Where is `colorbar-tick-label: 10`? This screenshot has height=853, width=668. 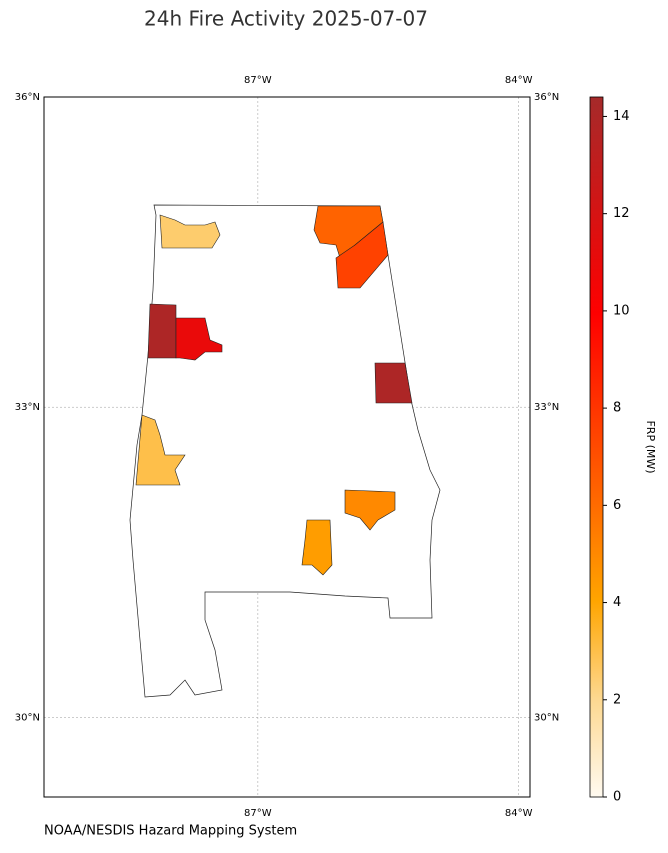 colorbar-tick-label: 10 is located at coordinates (621, 310).